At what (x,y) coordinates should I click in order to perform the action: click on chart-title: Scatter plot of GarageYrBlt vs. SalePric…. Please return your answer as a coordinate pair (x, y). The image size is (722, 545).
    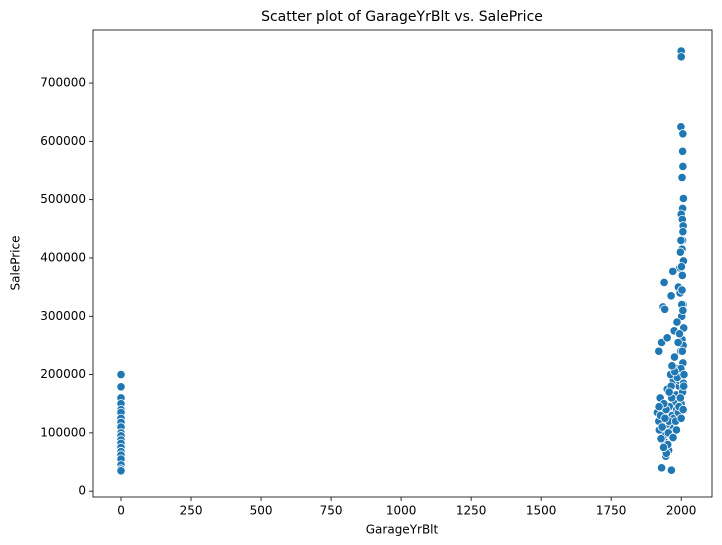
    Looking at the image, I should click on (402, 17).